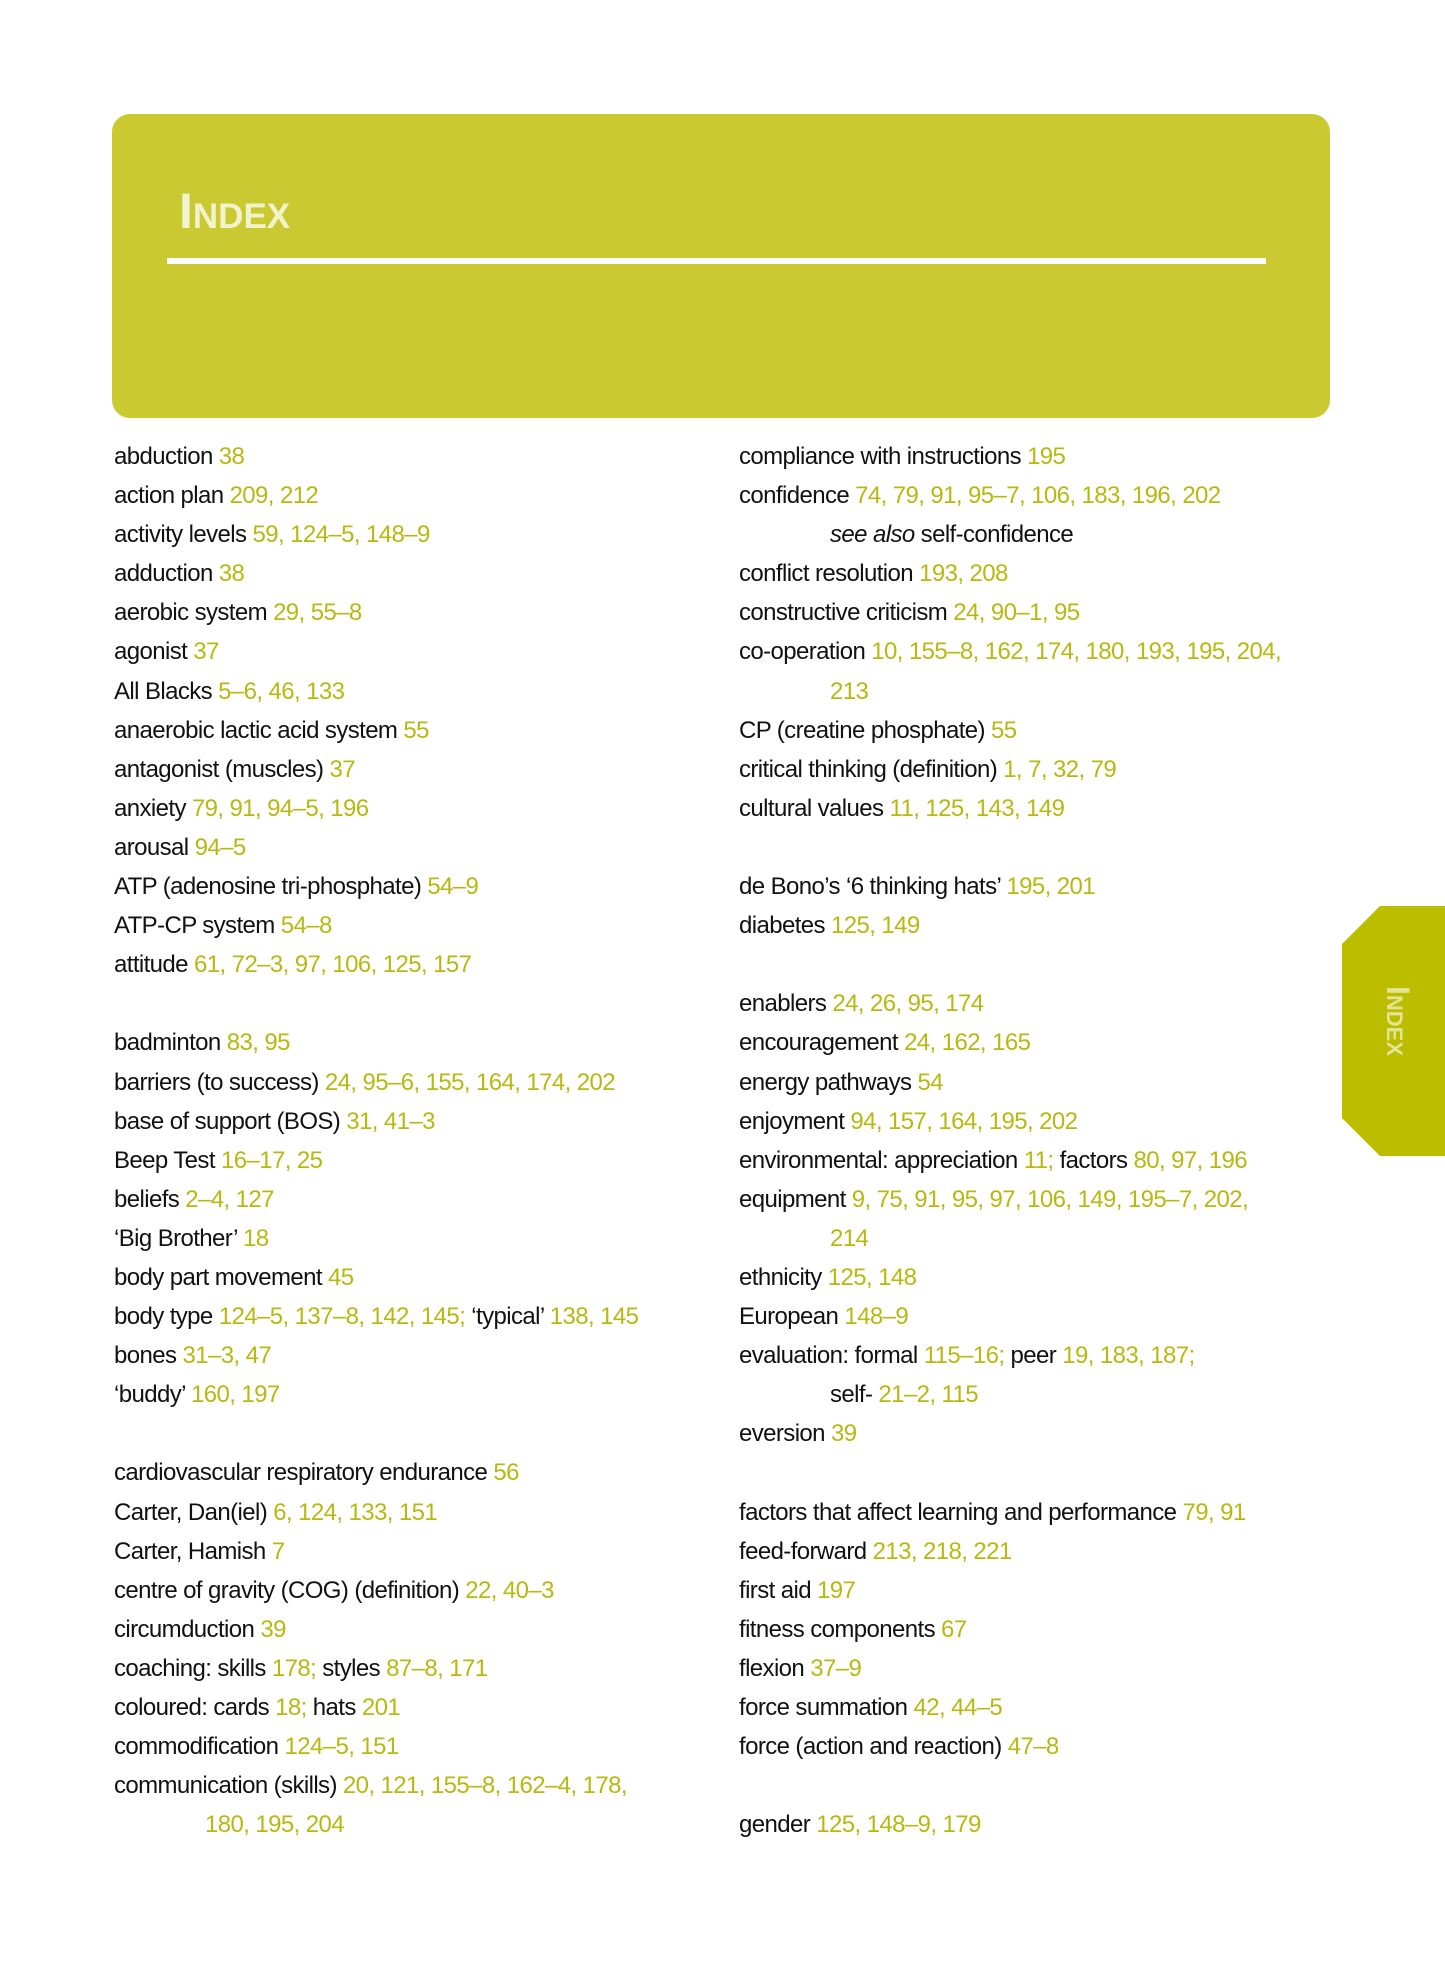 Image resolution: width=1445 pixels, height=1978 pixels. I want to click on index-entry: action plan 209, 212, so click(414, 495).